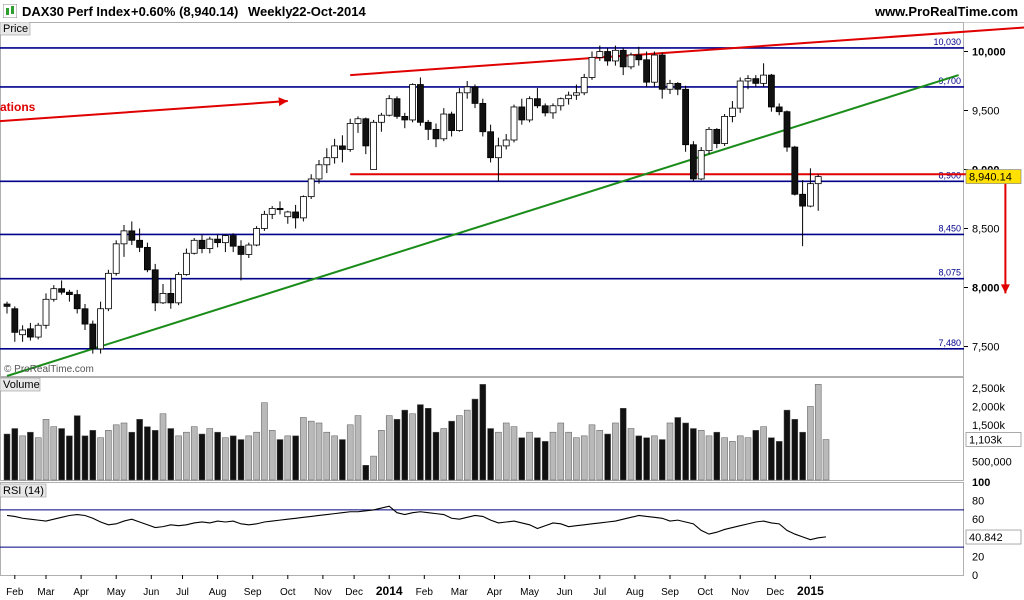  What do you see at coordinates (949, 81) in the screenshot?
I see `level-label: 9,700` at bounding box center [949, 81].